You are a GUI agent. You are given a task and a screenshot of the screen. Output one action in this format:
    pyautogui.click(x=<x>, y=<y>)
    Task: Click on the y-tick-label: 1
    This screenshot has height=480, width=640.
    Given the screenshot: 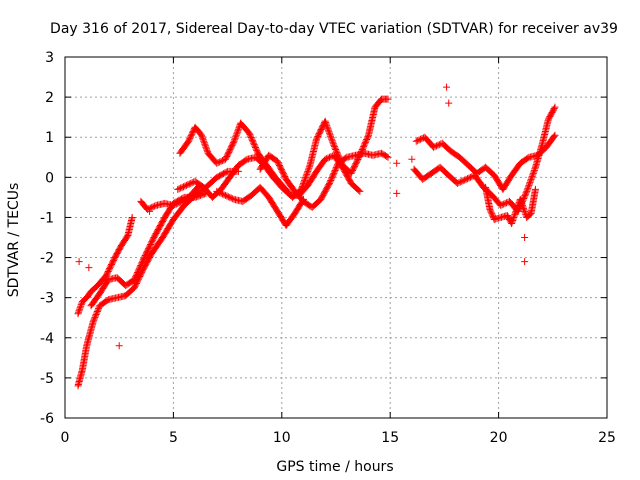 What is the action you would take?
    pyautogui.click(x=49, y=138)
    